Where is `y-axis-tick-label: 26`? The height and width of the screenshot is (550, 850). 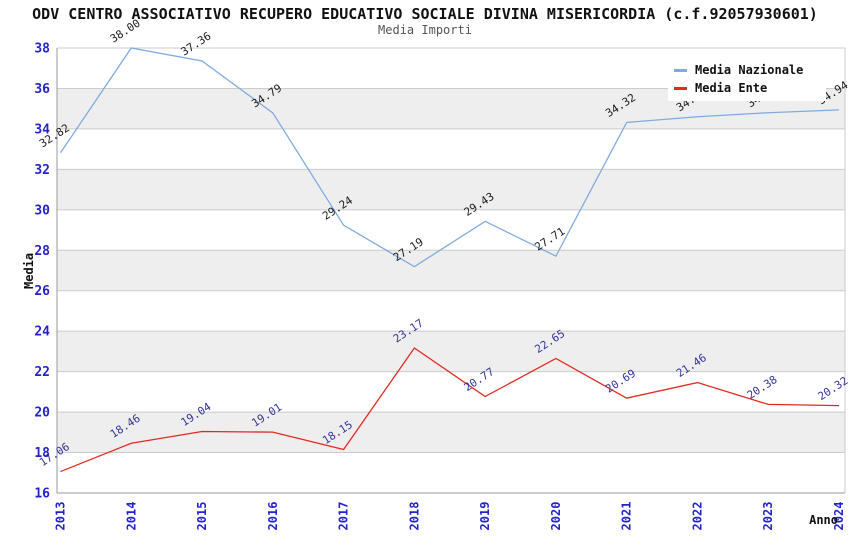 y-axis-tick-label: 26 is located at coordinates (42, 291).